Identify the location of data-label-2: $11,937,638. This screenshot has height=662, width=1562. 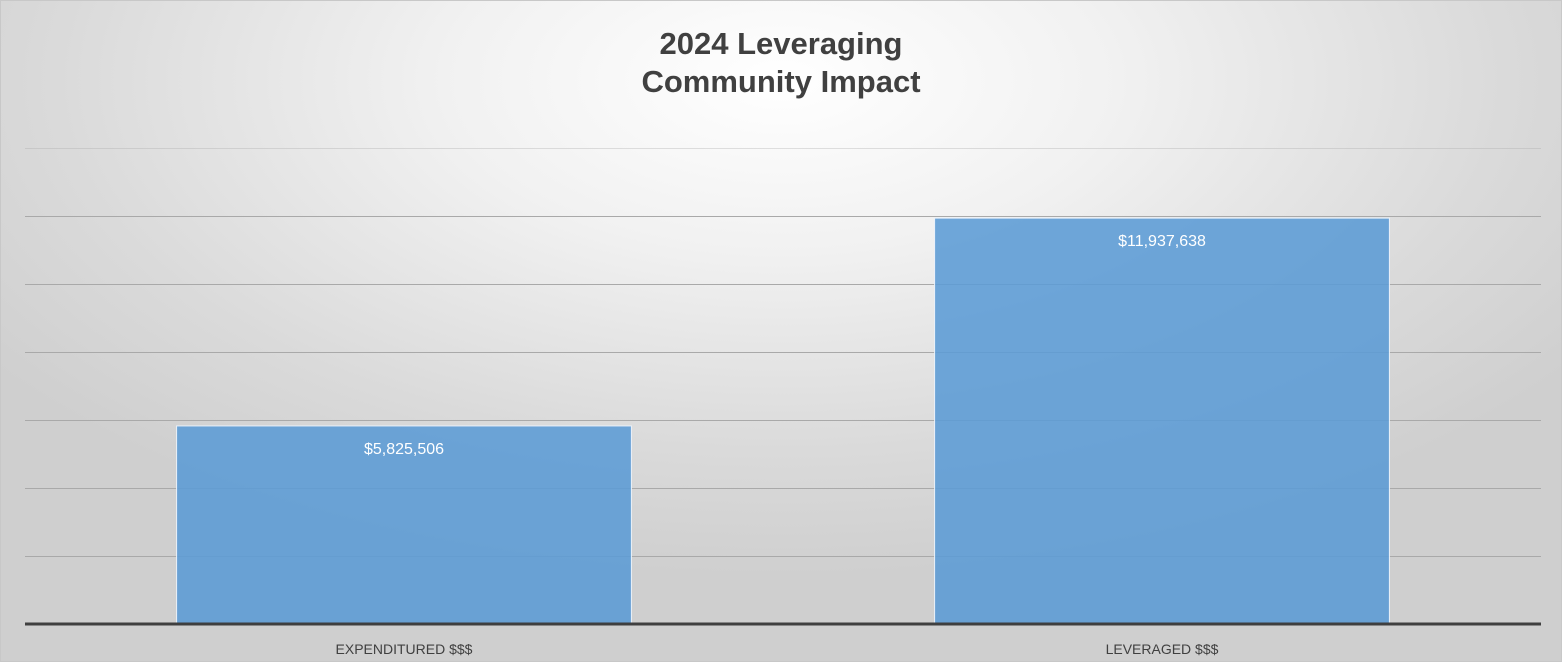
(1162, 241).